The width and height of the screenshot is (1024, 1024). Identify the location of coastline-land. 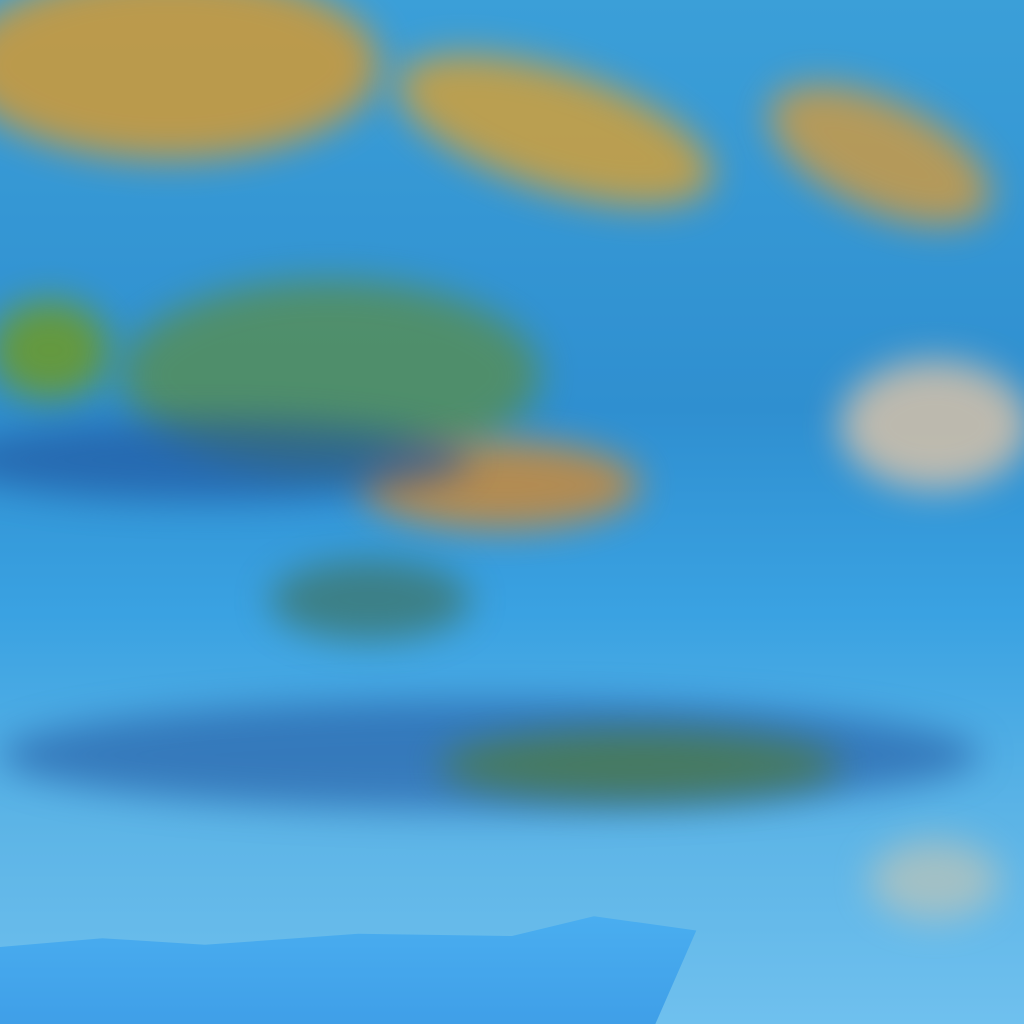
(348, 970).